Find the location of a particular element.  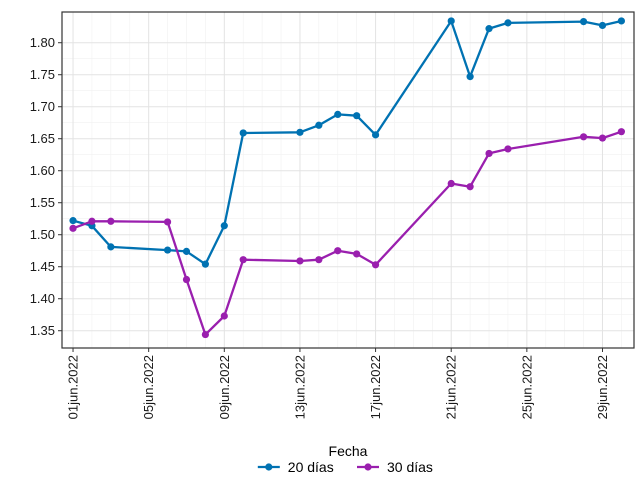

y-tick-label: 1.75 is located at coordinates (42, 74).